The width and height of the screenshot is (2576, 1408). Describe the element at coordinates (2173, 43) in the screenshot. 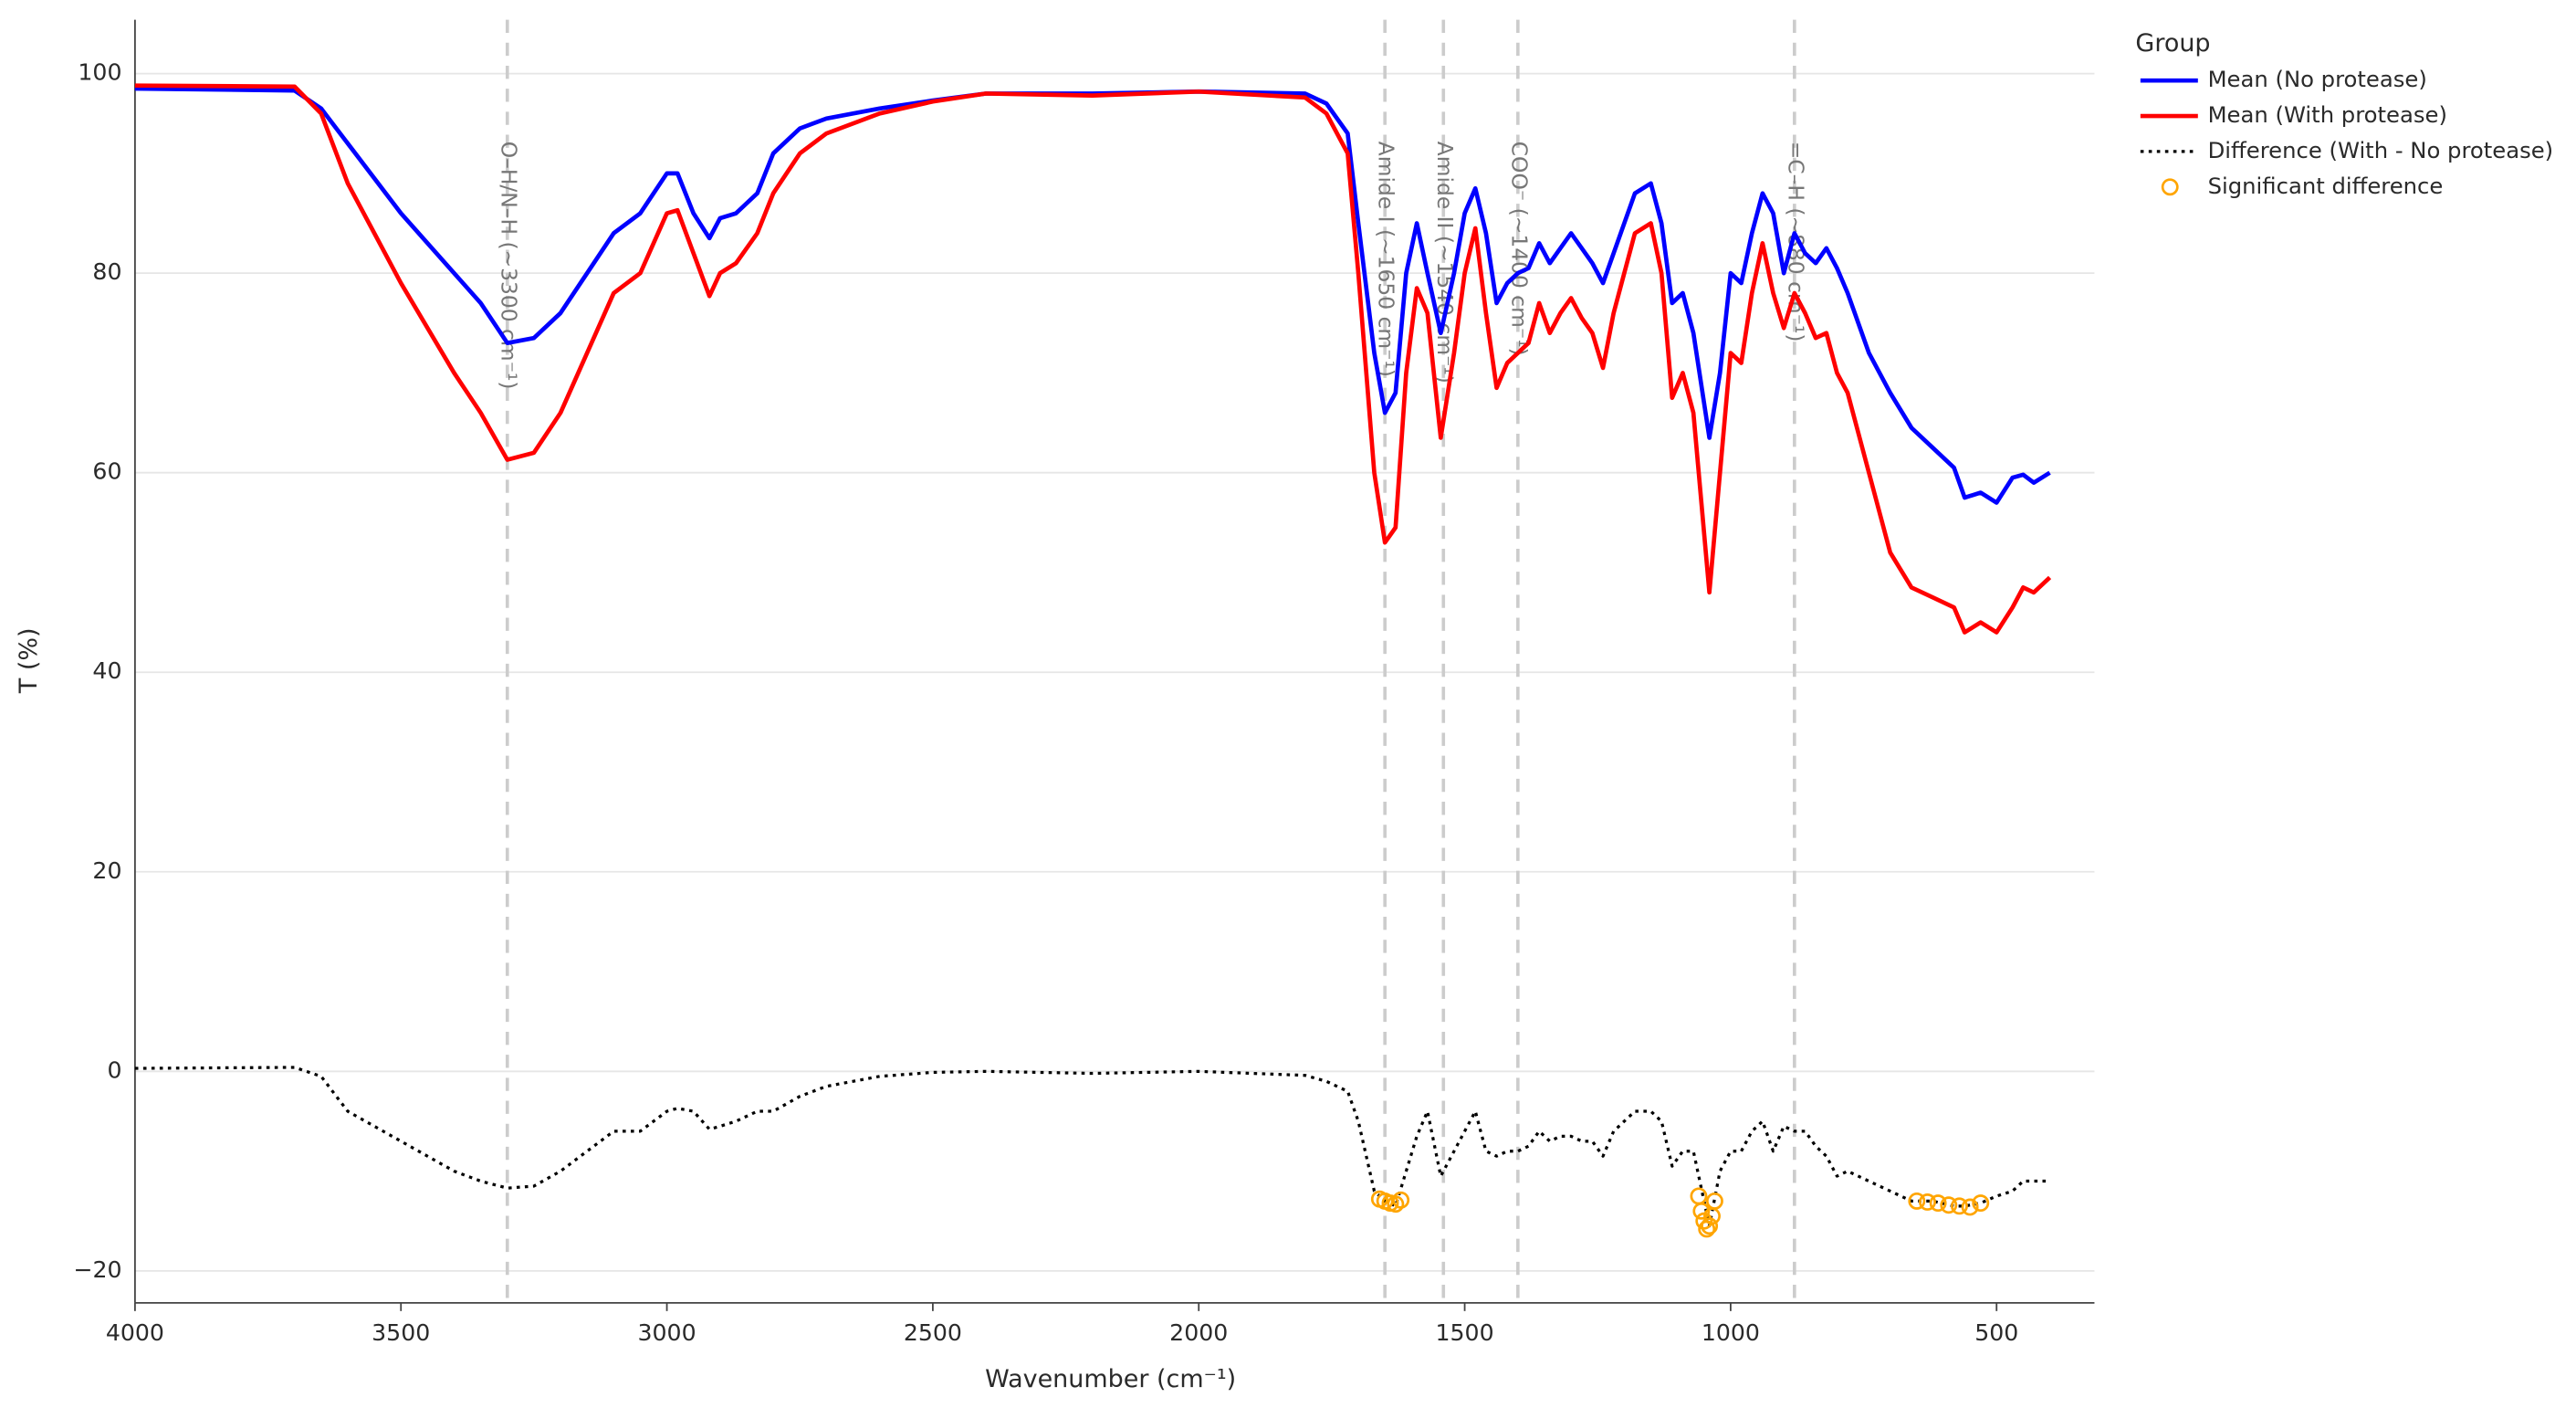

I see `legend-title: Group` at that location.